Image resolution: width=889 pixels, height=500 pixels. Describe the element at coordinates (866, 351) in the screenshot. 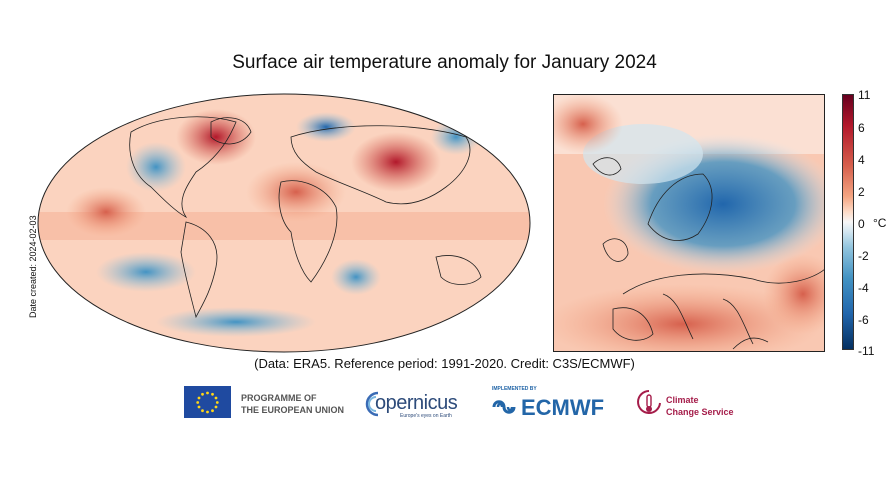

I see `colorbar-tick: -11` at that location.